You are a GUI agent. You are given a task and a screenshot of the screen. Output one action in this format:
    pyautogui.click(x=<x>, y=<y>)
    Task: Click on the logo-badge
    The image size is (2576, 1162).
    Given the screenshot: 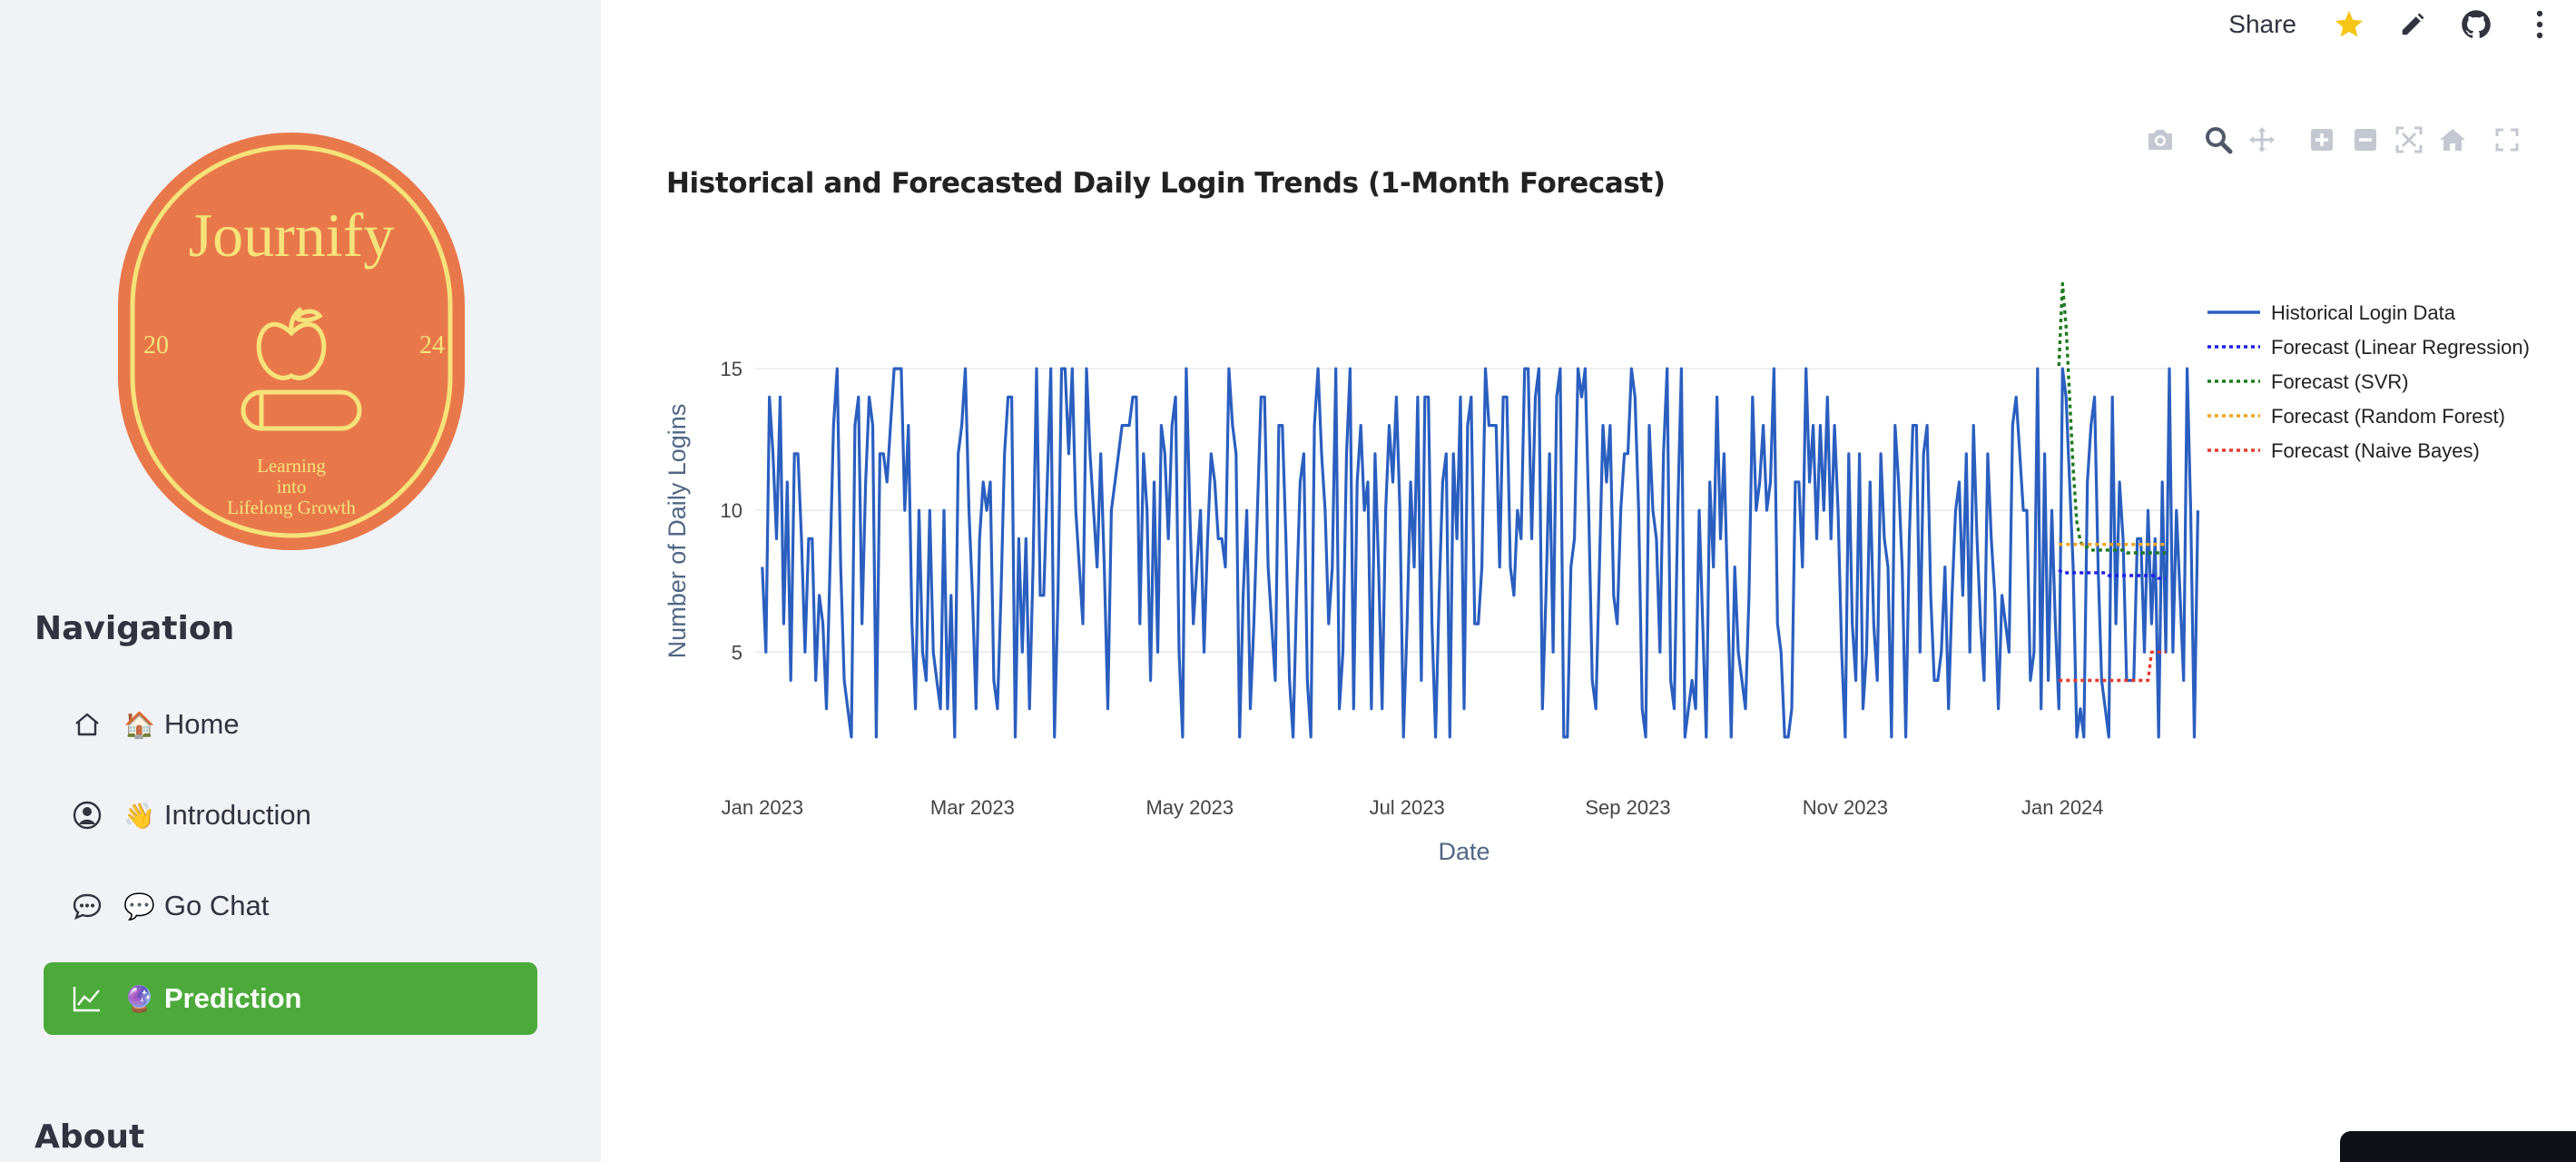 What is the action you would take?
    pyautogui.click(x=291, y=341)
    